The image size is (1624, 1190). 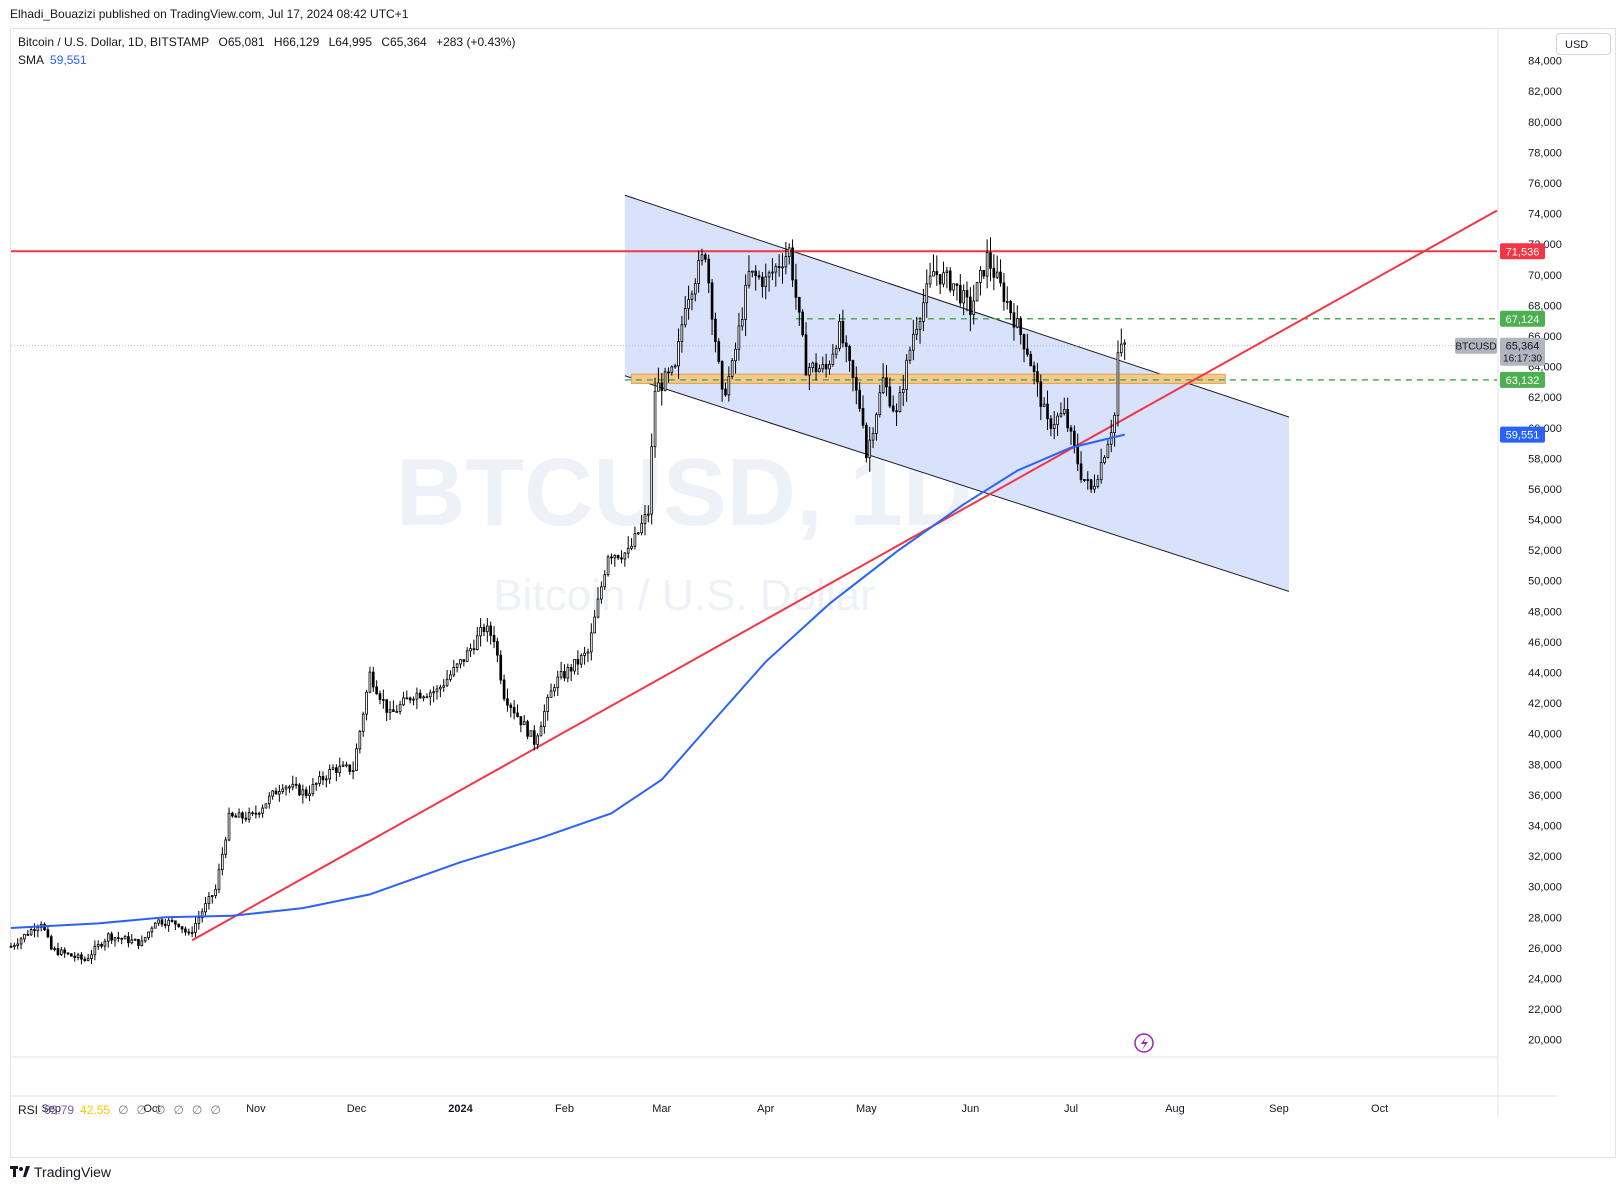 I want to click on currency-button: USD, so click(x=1583, y=44).